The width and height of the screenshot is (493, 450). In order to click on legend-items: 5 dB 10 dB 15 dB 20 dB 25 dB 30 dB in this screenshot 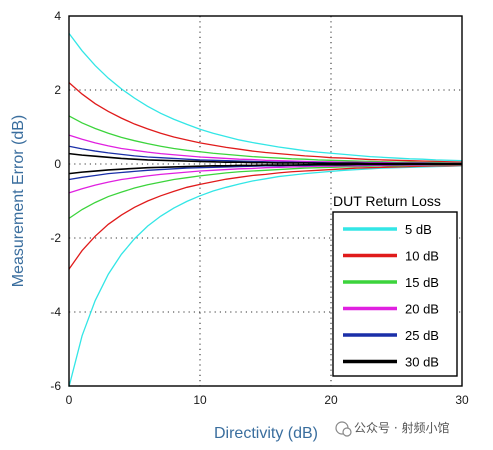, I will do `click(391, 296)`.